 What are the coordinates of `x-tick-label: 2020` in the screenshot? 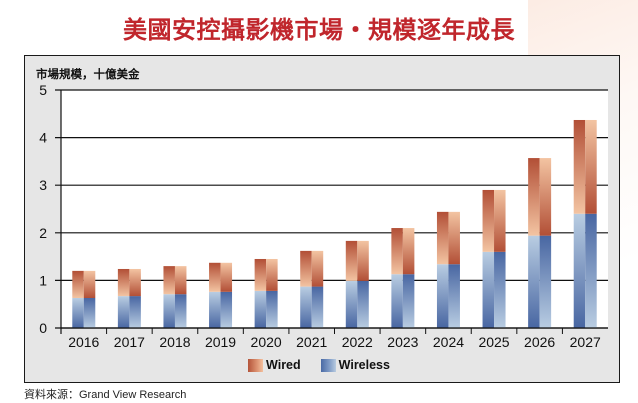 It's located at (266, 342).